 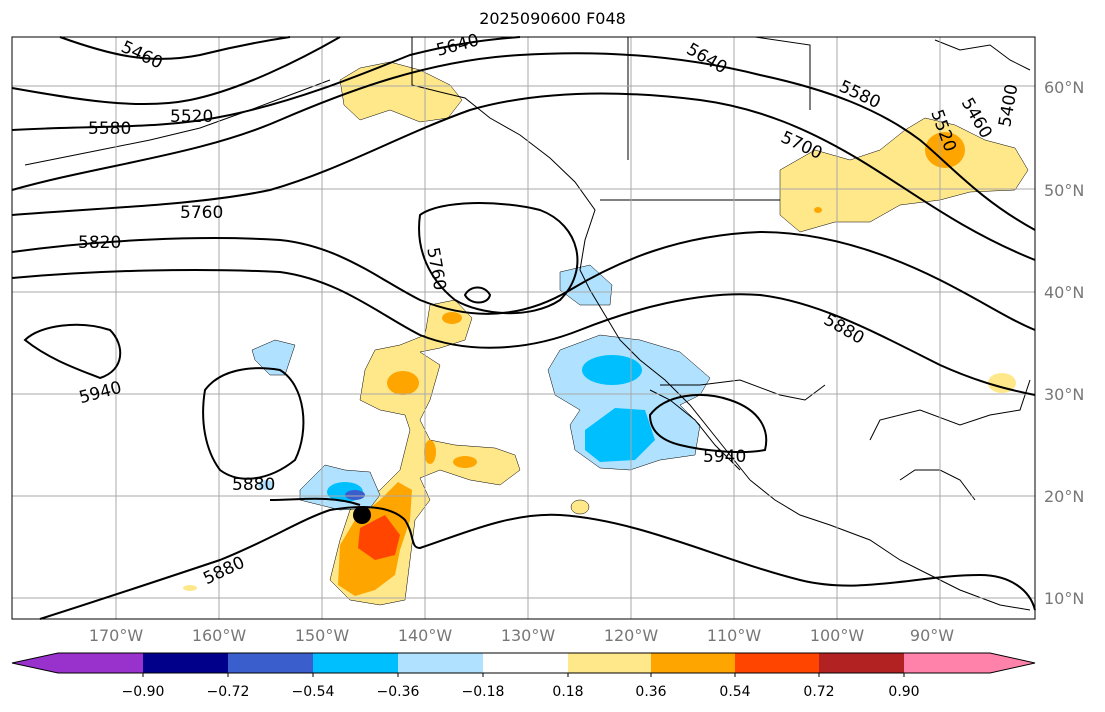 I want to click on coast-gulf, so click(x=950, y=410).